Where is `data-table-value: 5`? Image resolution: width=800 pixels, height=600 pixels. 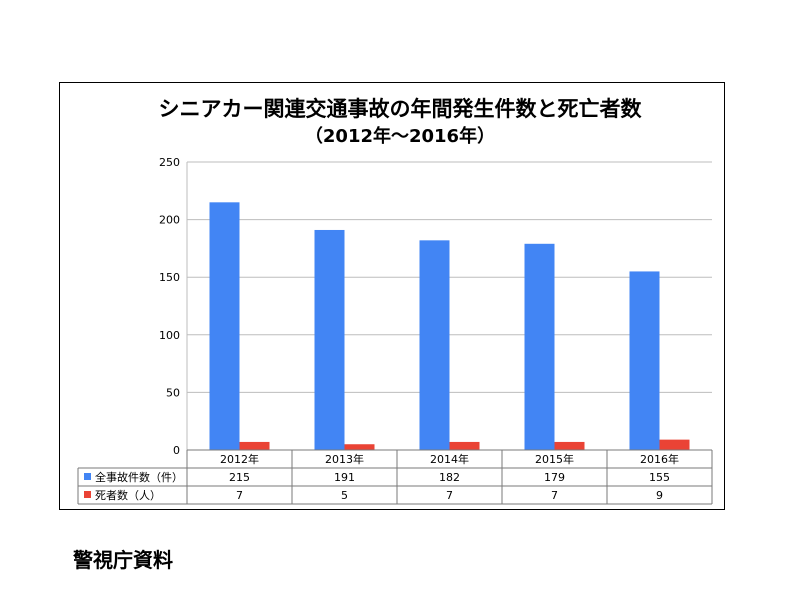
data-table-value: 5 is located at coordinates (344, 495).